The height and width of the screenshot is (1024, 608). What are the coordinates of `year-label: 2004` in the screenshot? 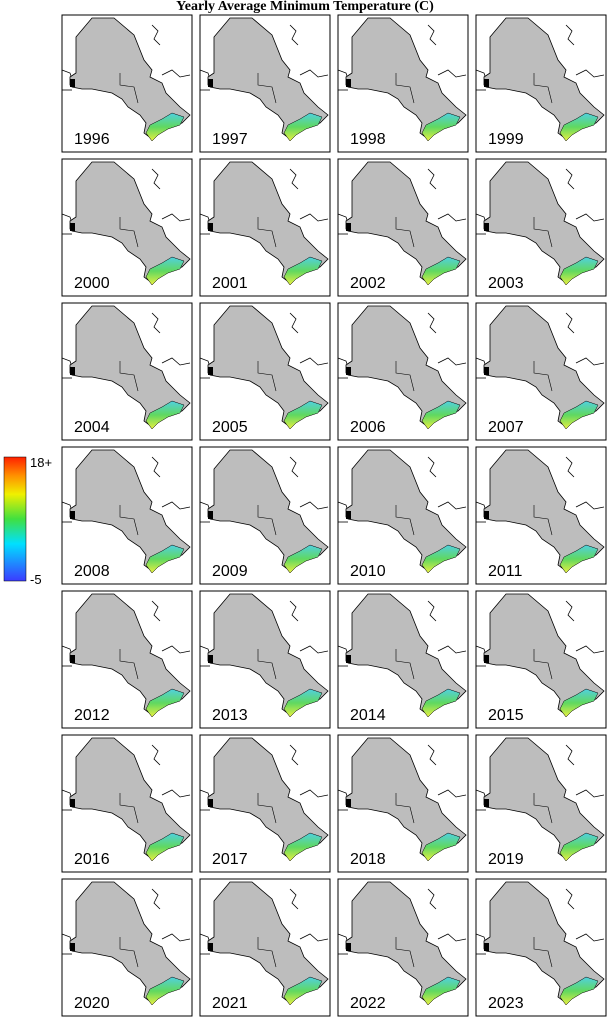 It's located at (92, 427).